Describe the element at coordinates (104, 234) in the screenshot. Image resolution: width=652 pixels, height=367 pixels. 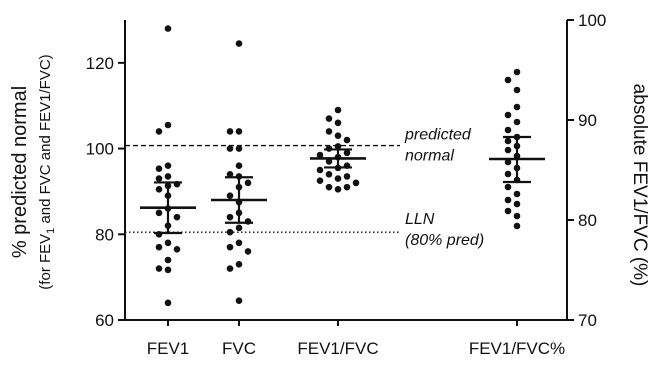
I see `left-tick-label: 80` at that location.